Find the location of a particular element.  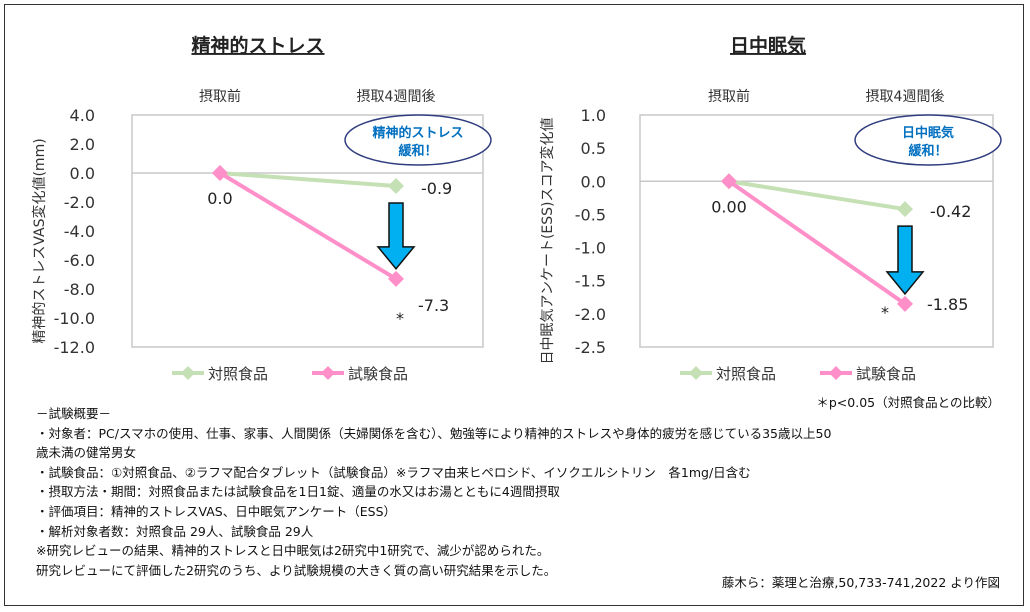

note-line: ・解析対象者数：対照食品 29人、試験食品 29人 is located at coordinates (175, 531).